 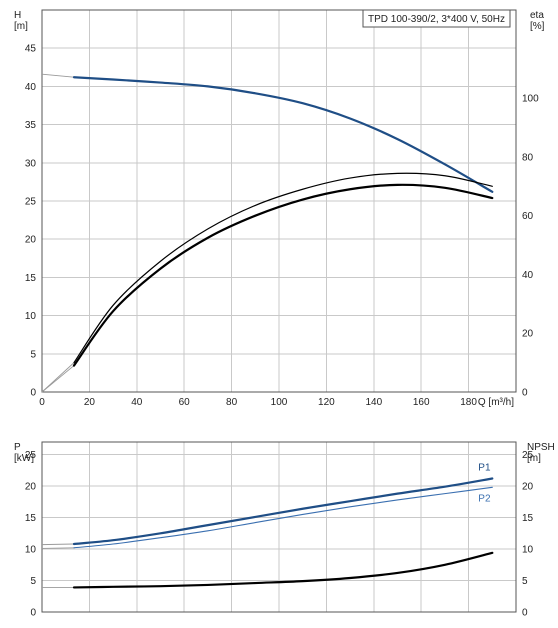 I want to click on y-right-tick-label: 5, so click(x=525, y=581).